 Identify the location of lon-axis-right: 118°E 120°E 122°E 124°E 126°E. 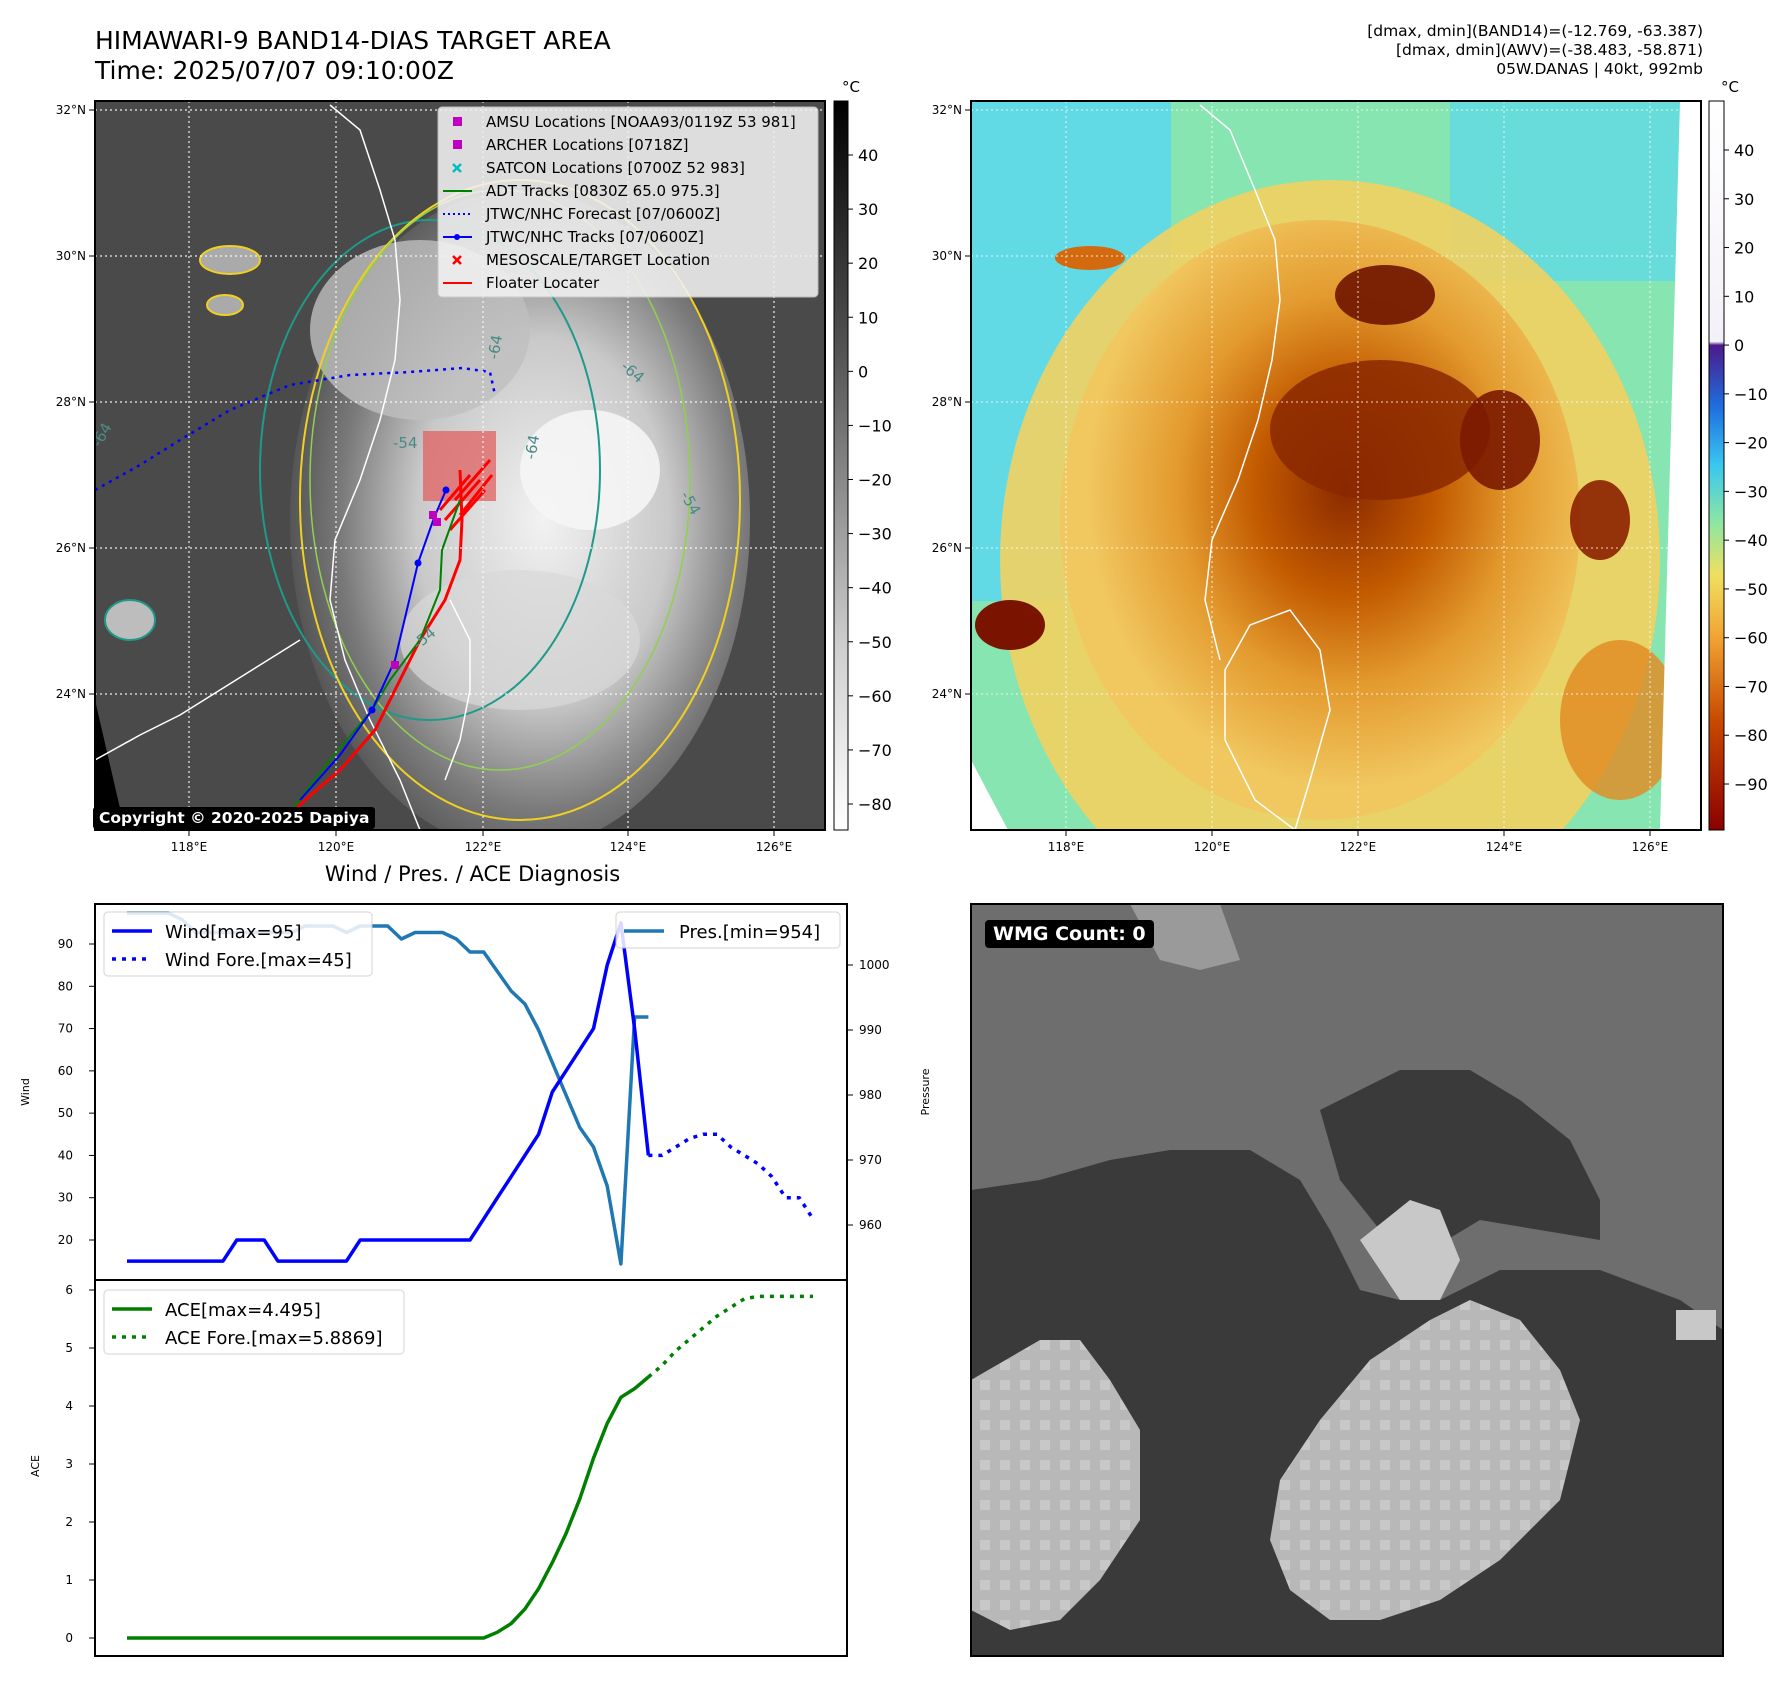
(1358, 842).